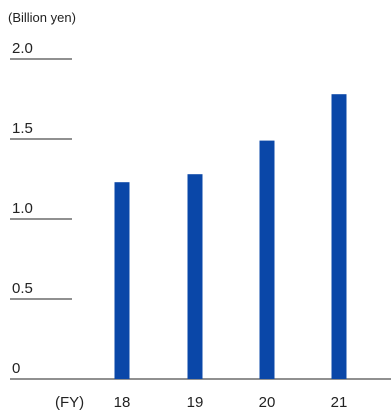 Image resolution: width=391 pixels, height=412 pixels. I want to click on y-tick-label: 0.5, so click(22, 288).